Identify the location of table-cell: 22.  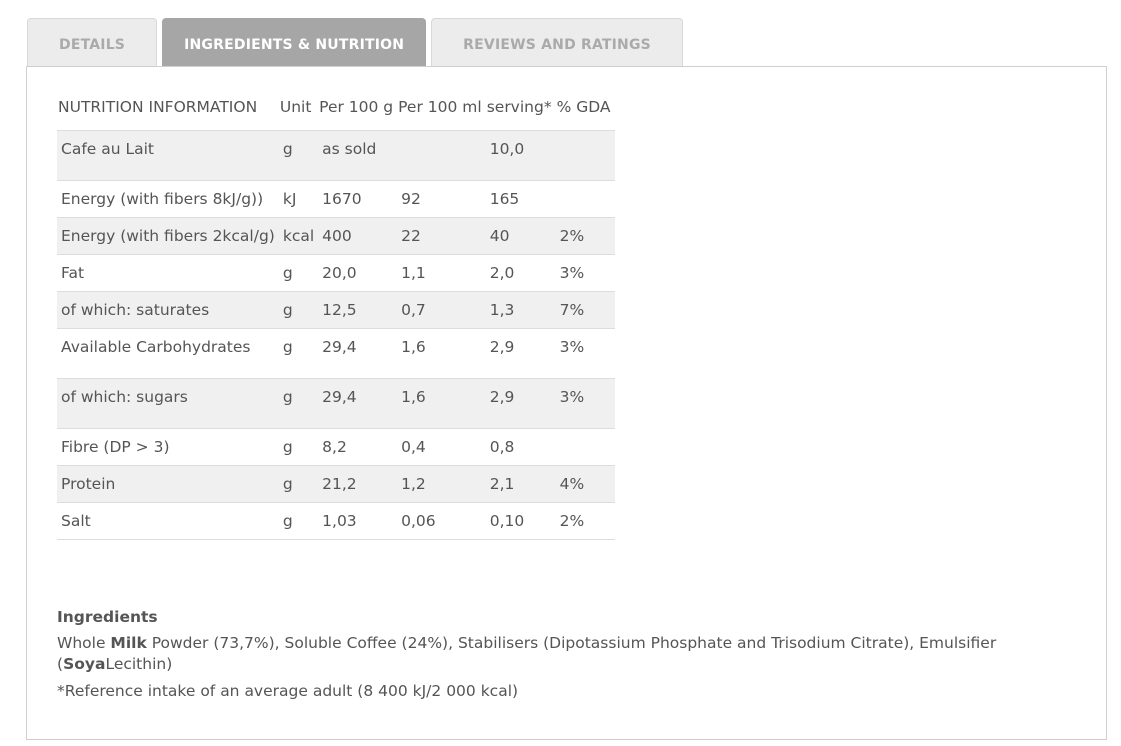
(441, 236).